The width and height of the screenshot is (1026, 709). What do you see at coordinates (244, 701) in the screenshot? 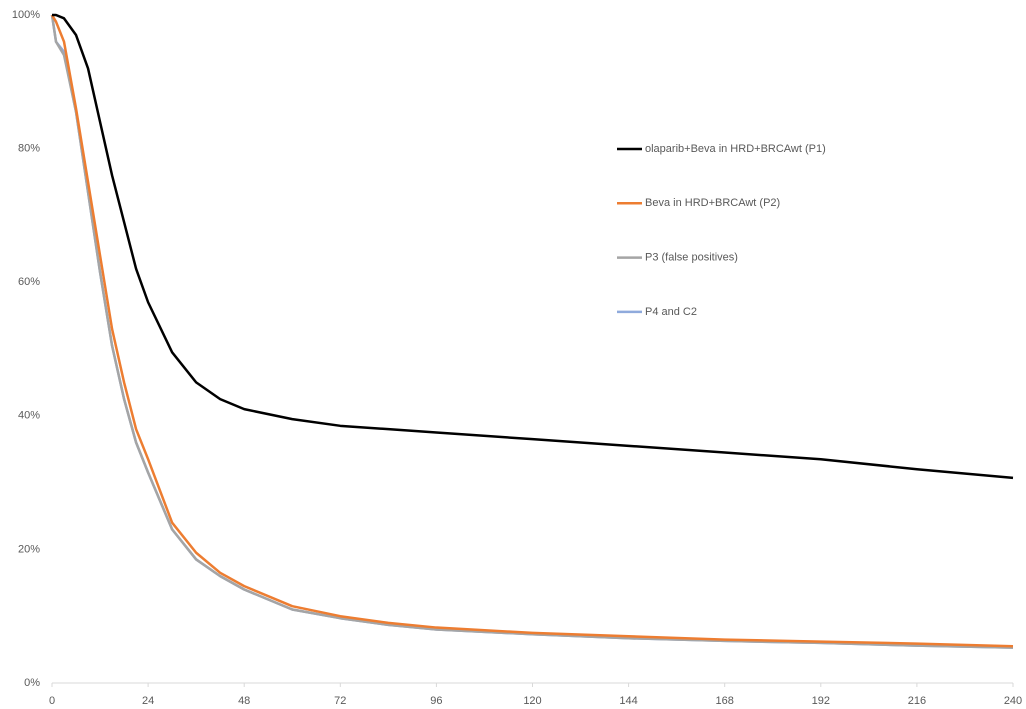
I see `x-tick-label: 48` at bounding box center [244, 701].